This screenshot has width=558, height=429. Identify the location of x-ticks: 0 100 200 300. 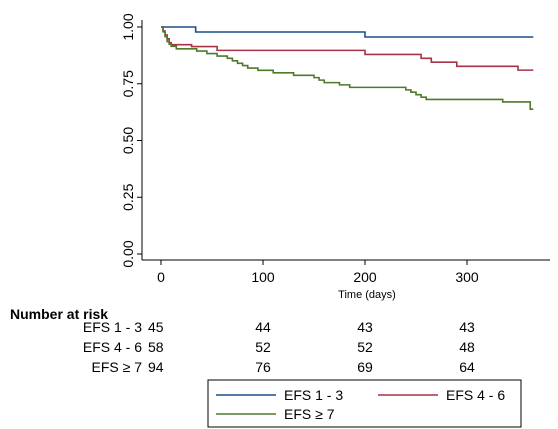
(318, 272).